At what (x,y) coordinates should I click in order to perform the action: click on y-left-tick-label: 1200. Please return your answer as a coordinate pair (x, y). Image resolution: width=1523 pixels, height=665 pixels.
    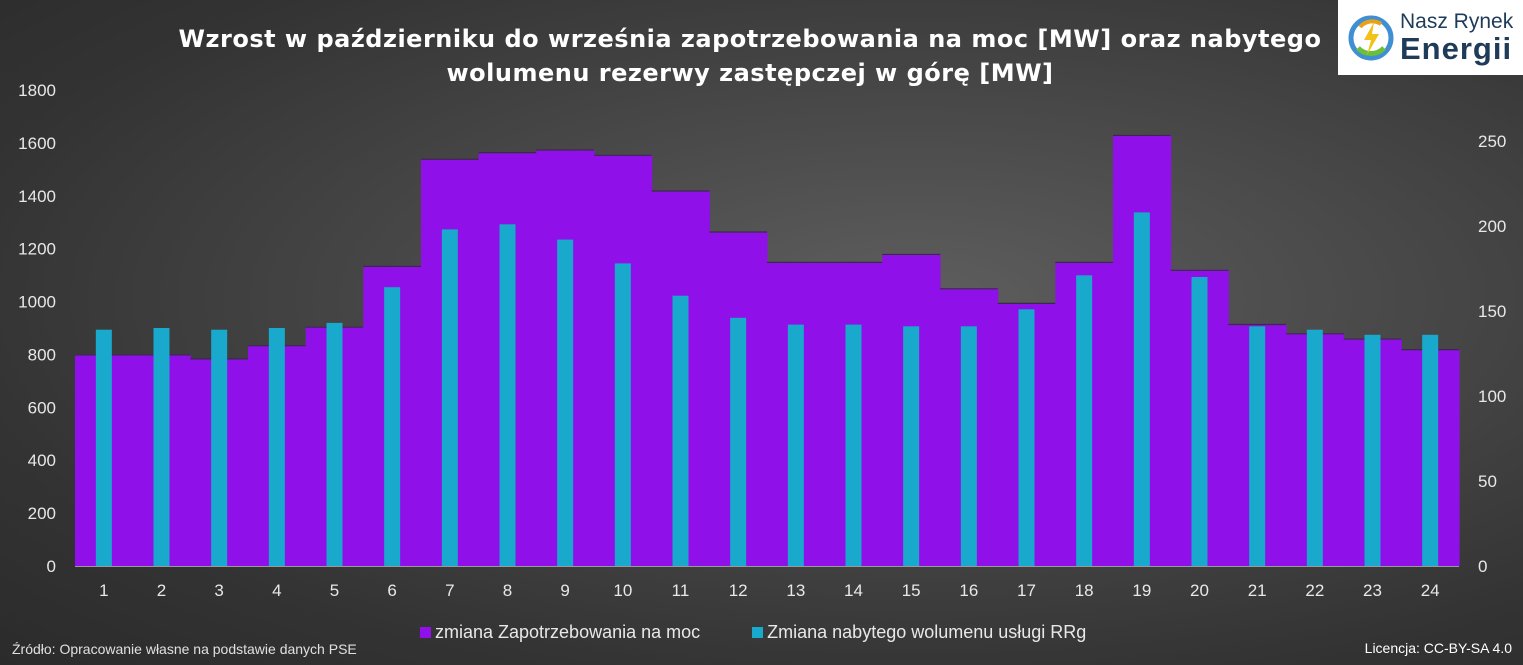
    Looking at the image, I should click on (37, 249).